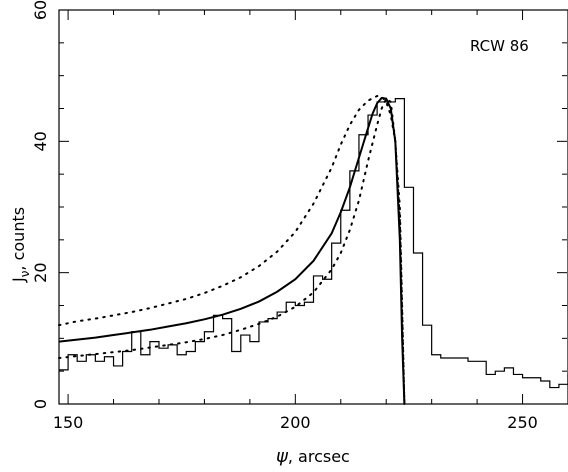 The image size is (568, 472). What do you see at coordinates (295, 422) in the screenshot?
I see `x-tick-label: 200` at bounding box center [295, 422].